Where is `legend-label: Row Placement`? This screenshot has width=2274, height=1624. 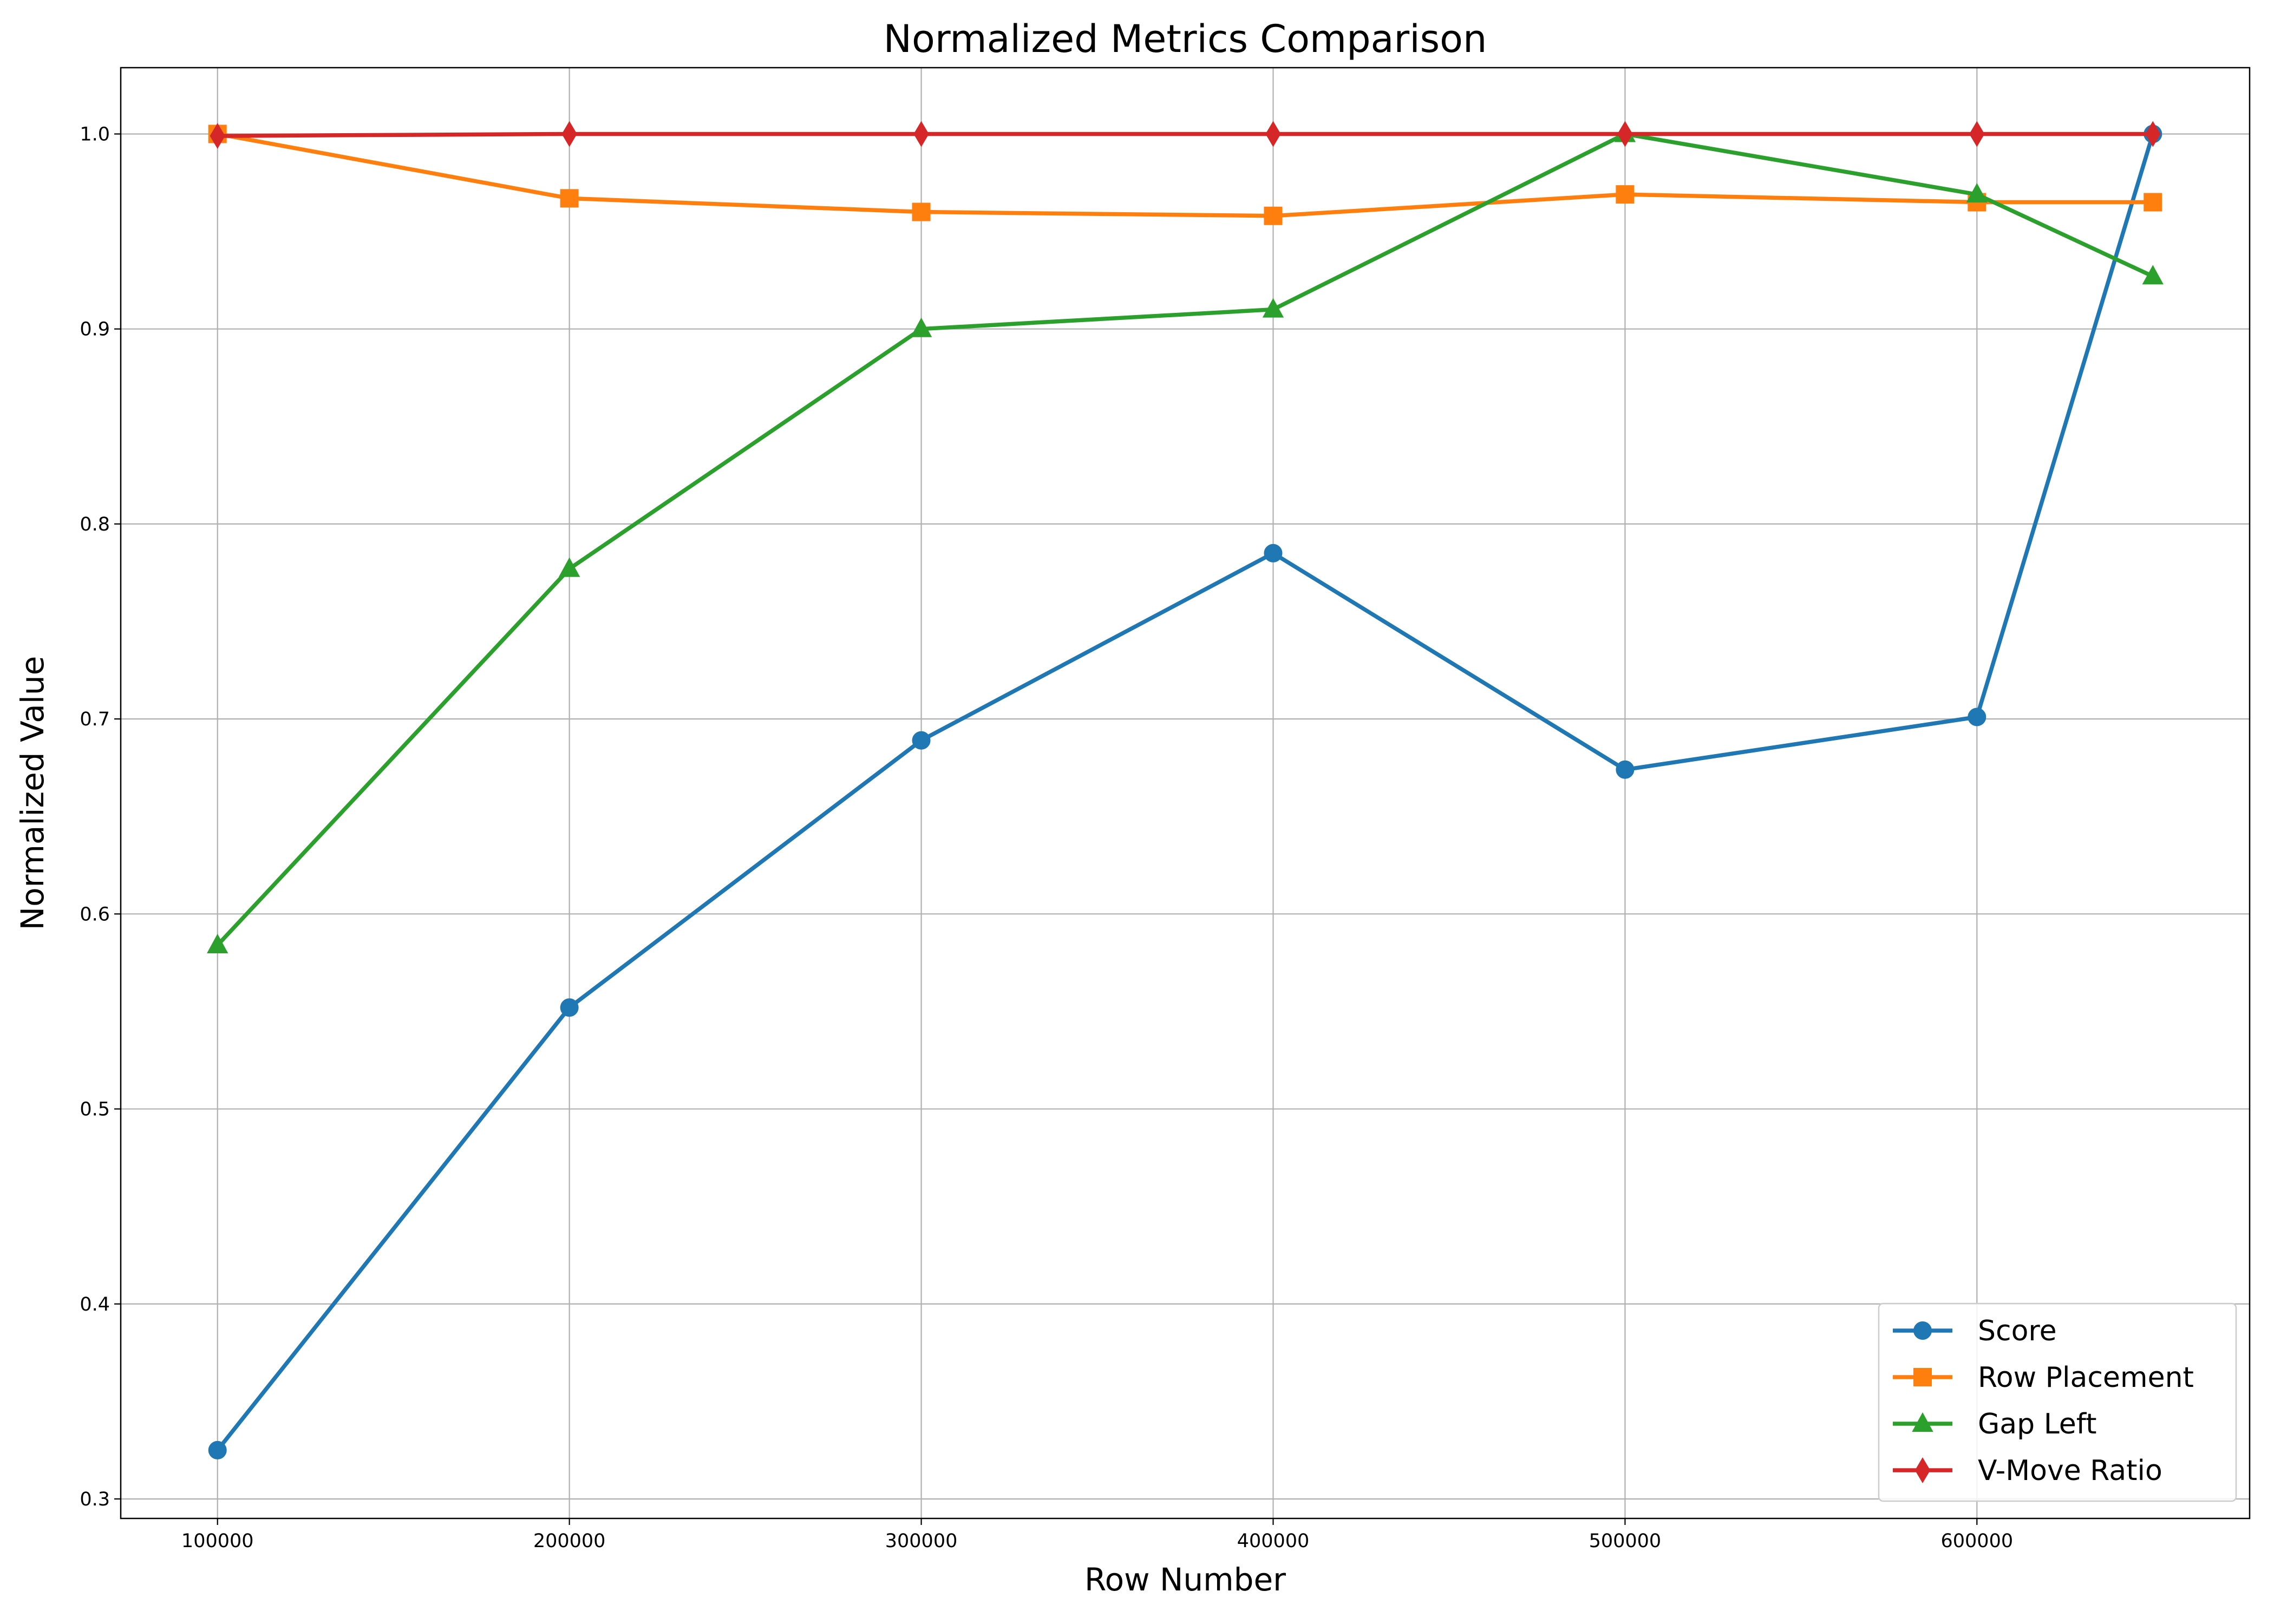 legend-label: Row Placement is located at coordinates (2086, 1377).